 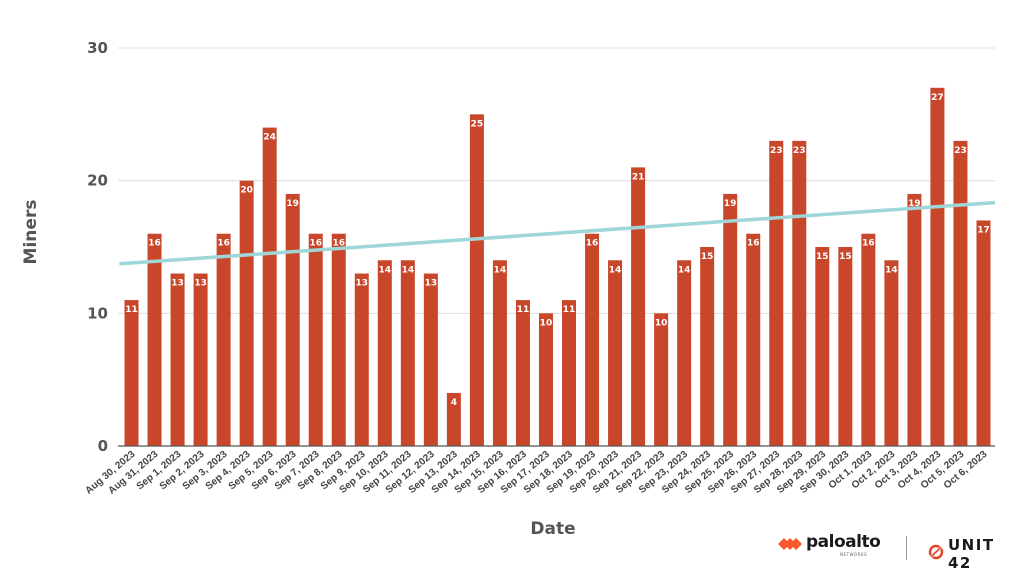 What do you see at coordinates (854, 554) in the screenshot?
I see `paloalto-subtext: NETWORKS` at bounding box center [854, 554].